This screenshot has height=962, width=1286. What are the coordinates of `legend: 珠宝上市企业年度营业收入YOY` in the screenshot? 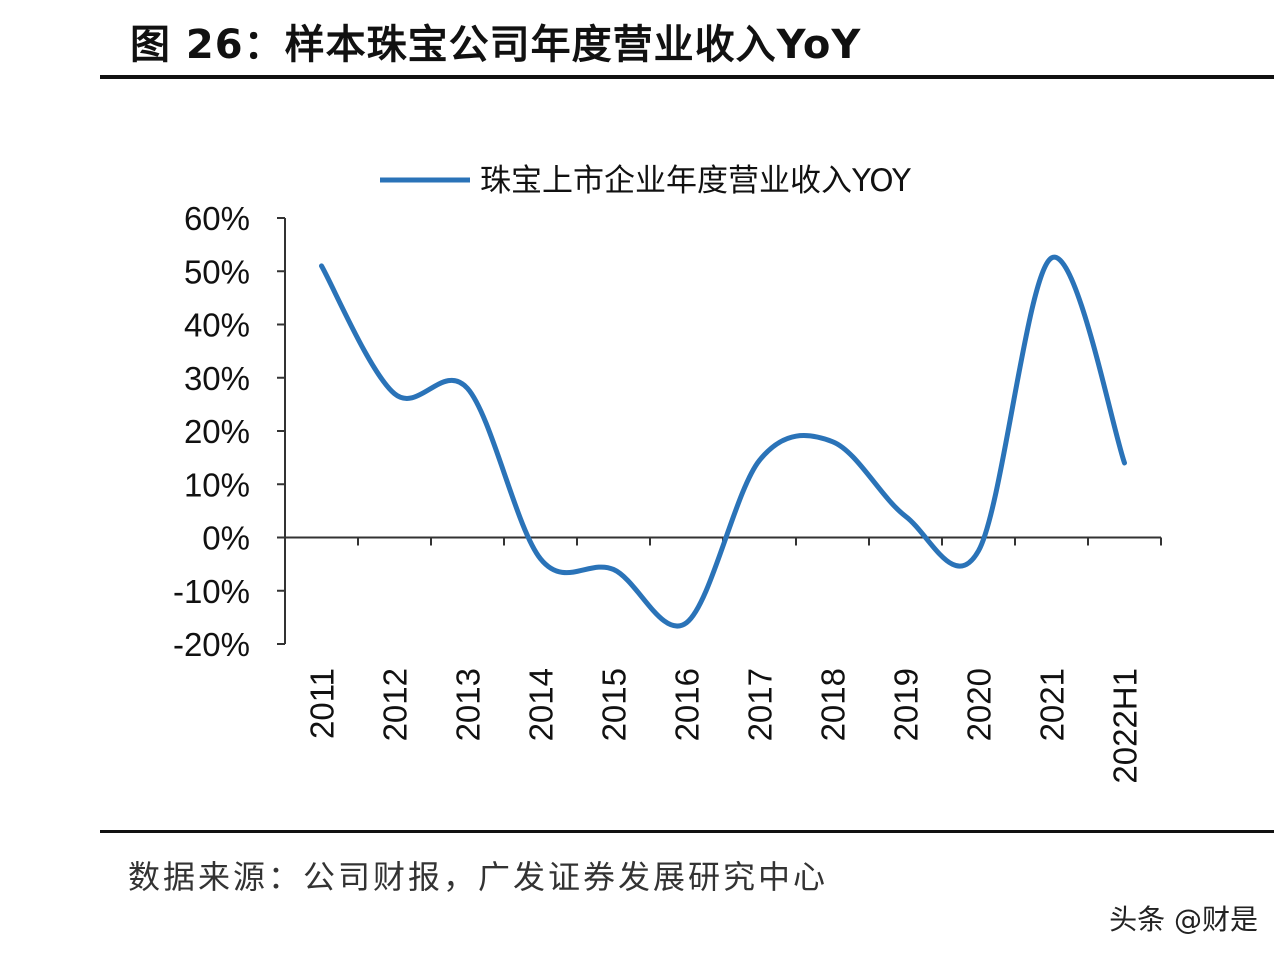 It's located at (645, 181).